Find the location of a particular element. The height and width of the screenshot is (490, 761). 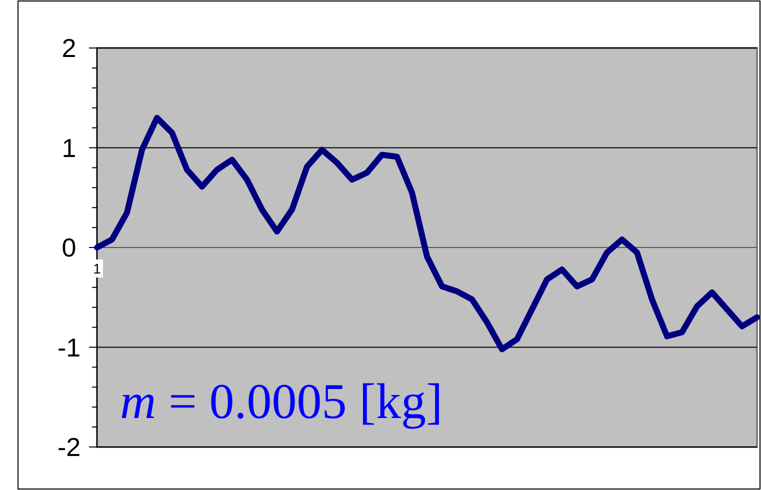

y-tick-label: -1 is located at coordinates (69, 347).